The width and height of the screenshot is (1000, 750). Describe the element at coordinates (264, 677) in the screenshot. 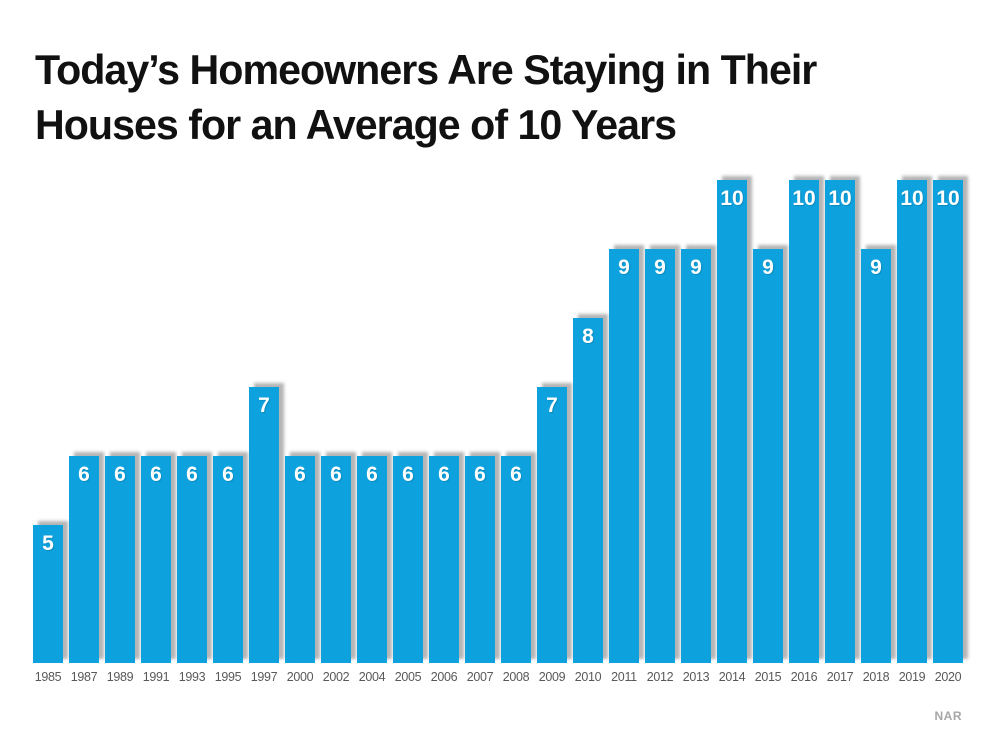

I see `x-axis-tick-label-1997: 1997` at that location.